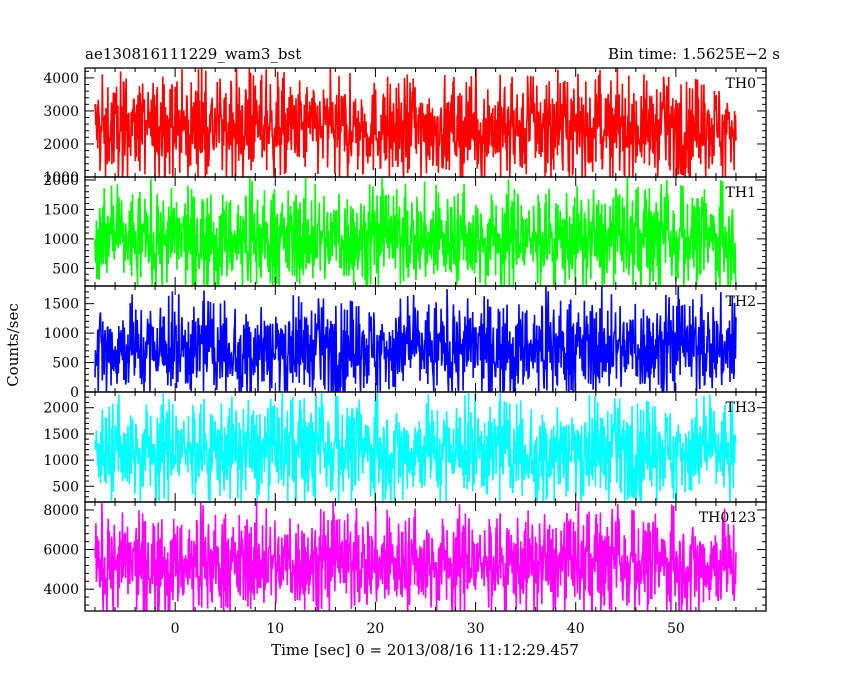  I want to click on panel-label-th0123: TH0123, so click(727, 518).